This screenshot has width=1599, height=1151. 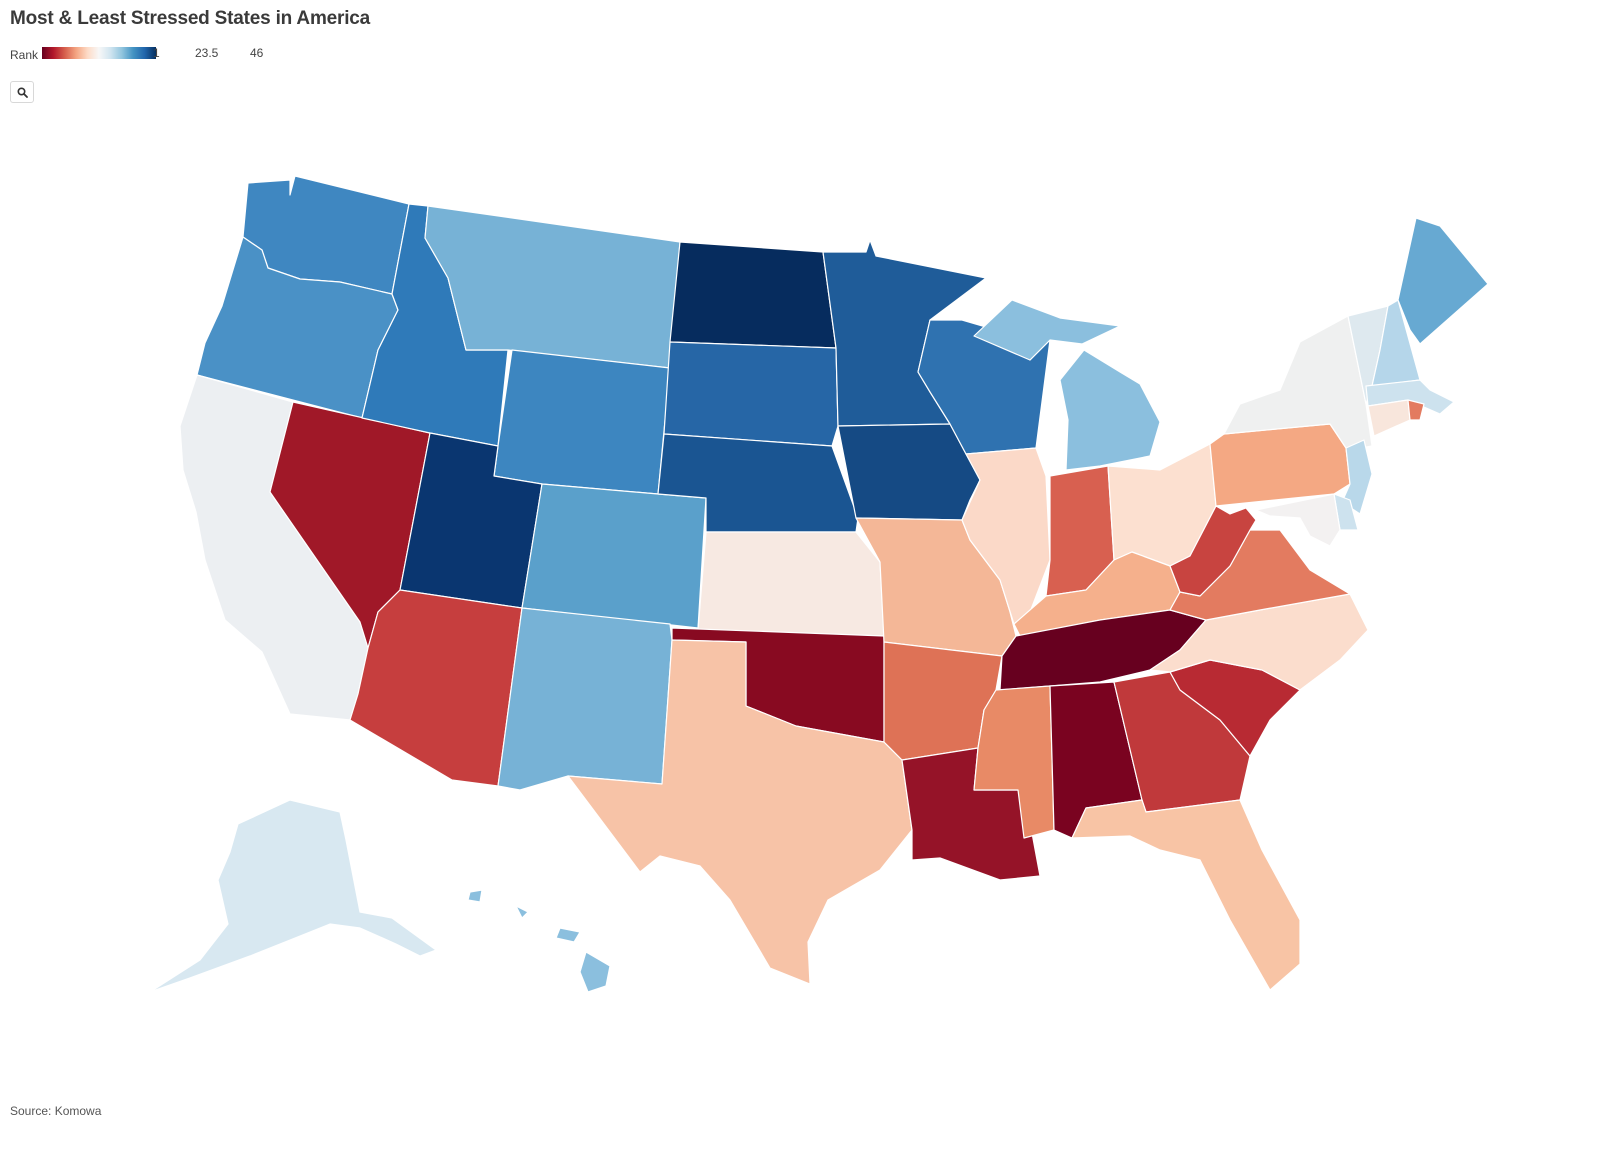 I want to click on state-new-jersey, so click(x=1357, y=477).